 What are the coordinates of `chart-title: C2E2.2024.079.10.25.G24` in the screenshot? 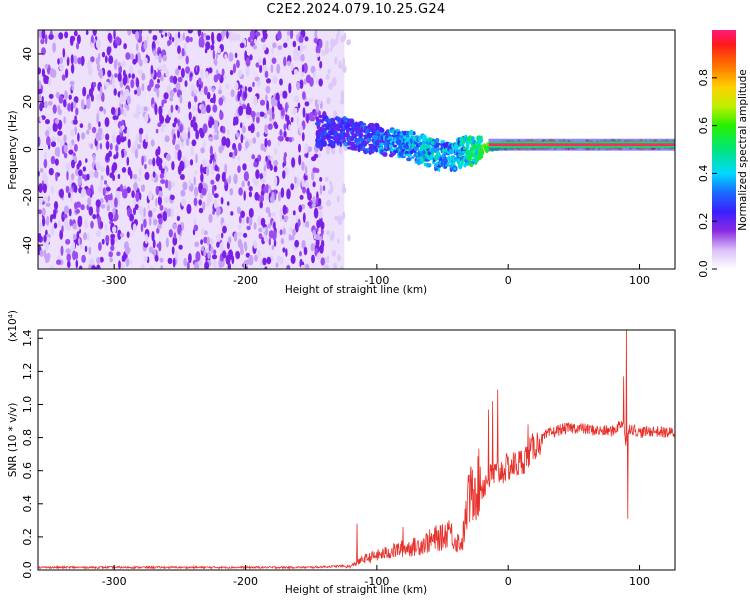 It's located at (356, 9).